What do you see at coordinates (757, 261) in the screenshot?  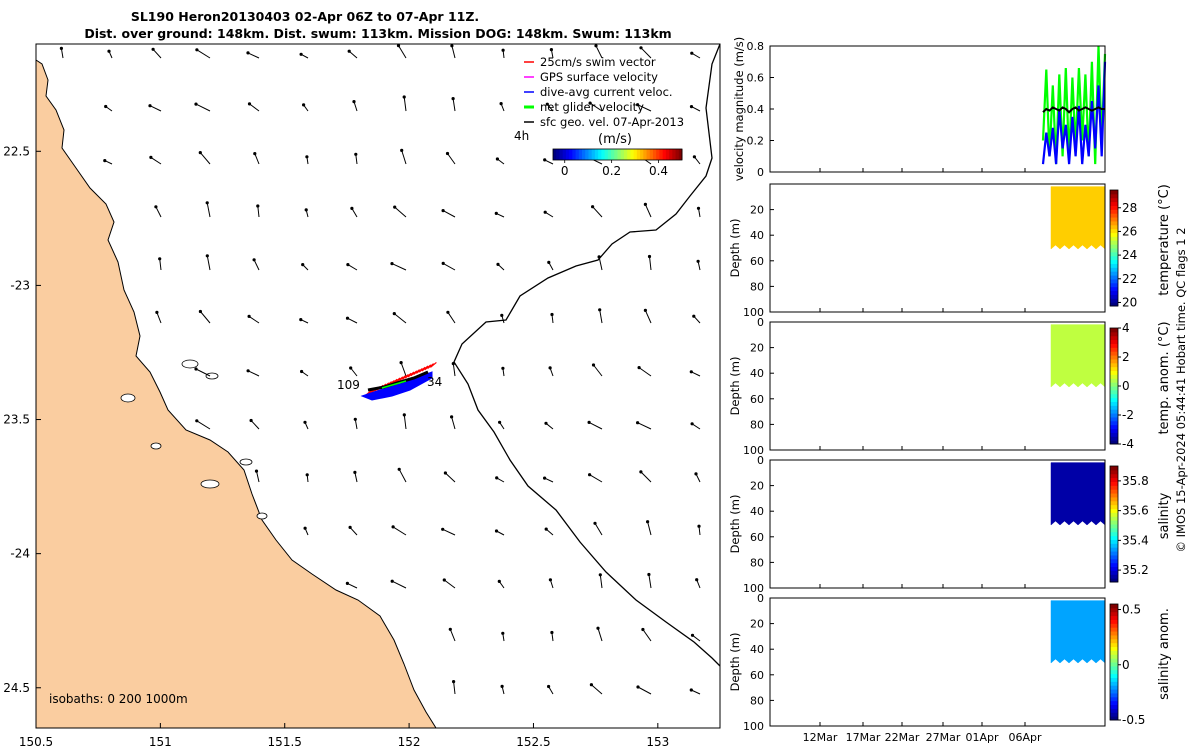 I see `temperature-y-tick-label: 60` at bounding box center [757, 261].